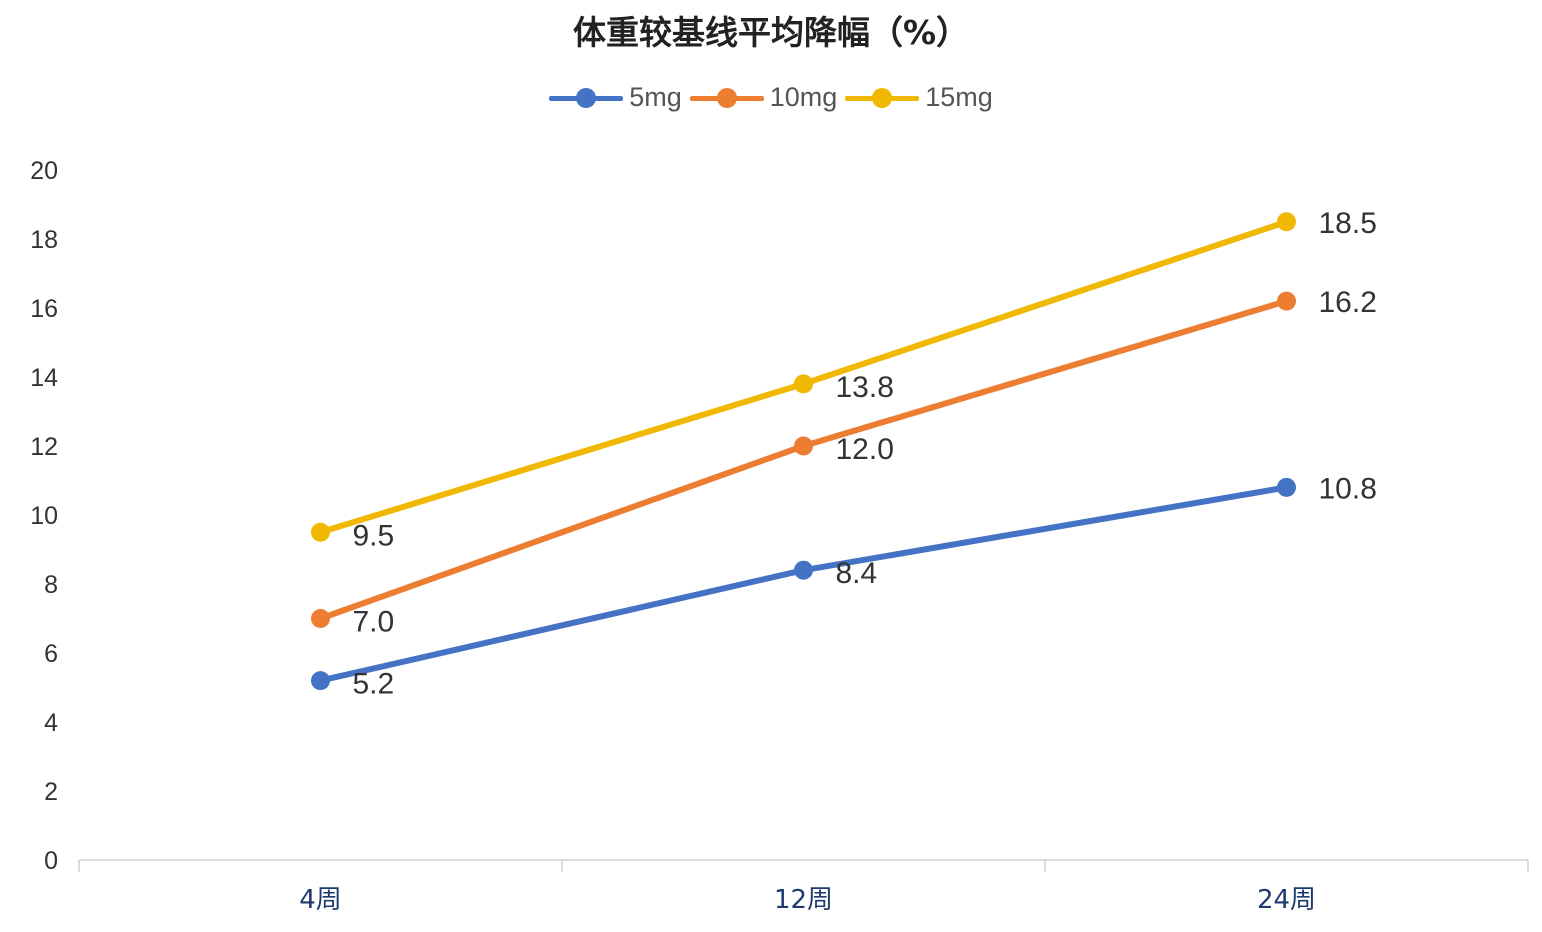 This screenshot has height=932, width=1542. I want to click on data-label-5mg: 10.8, so click(1348, 488).